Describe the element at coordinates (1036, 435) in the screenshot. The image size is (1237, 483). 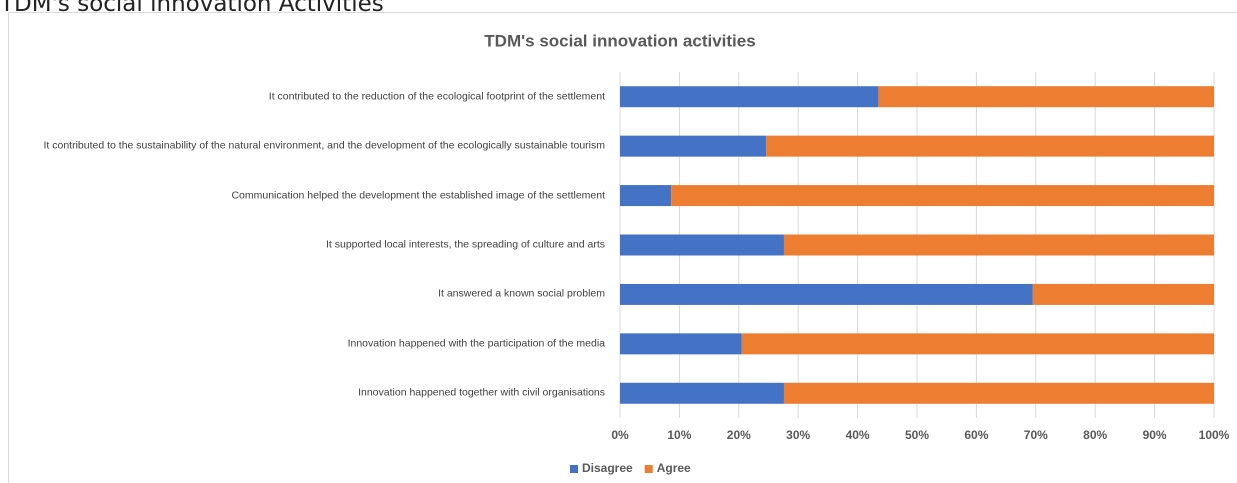
I see `x-tick-label: 70%` at that location.